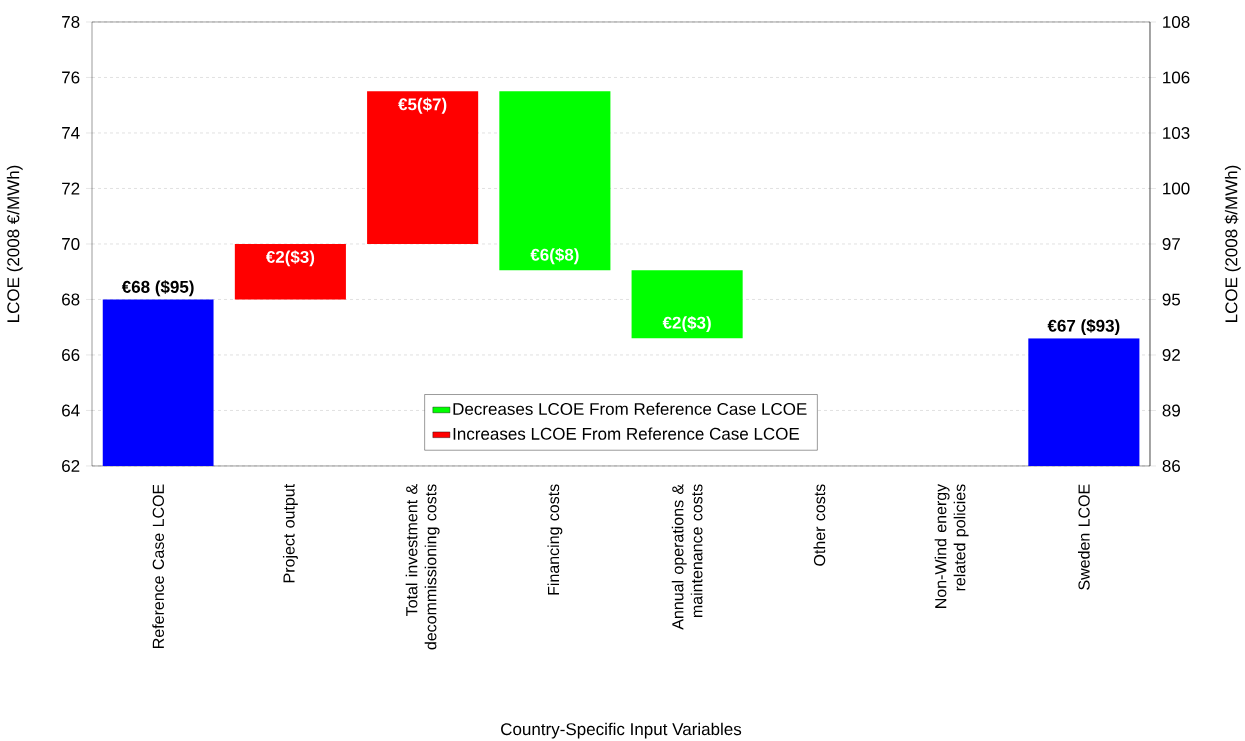 This screenshot has height=741, width=1245. What do you see at coordinates (621, 730) in the screenshot?
I see `x-axis-title: Country-Specific Input Variables` at bounding box center [621, 730].